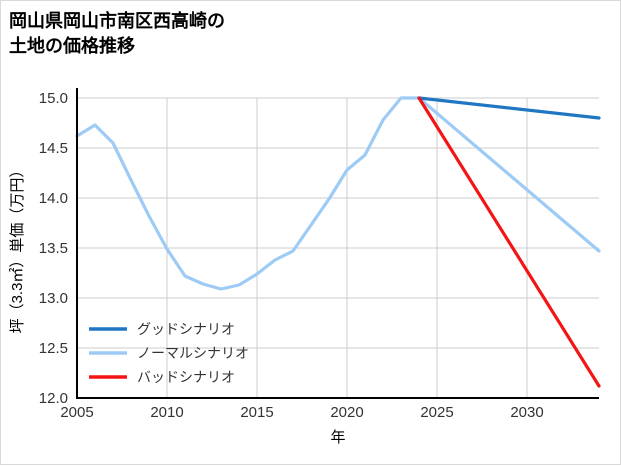  Describe the element at coordinates (346, 412) in the screenshot. I see `x-tick-label: 2020` at that location.